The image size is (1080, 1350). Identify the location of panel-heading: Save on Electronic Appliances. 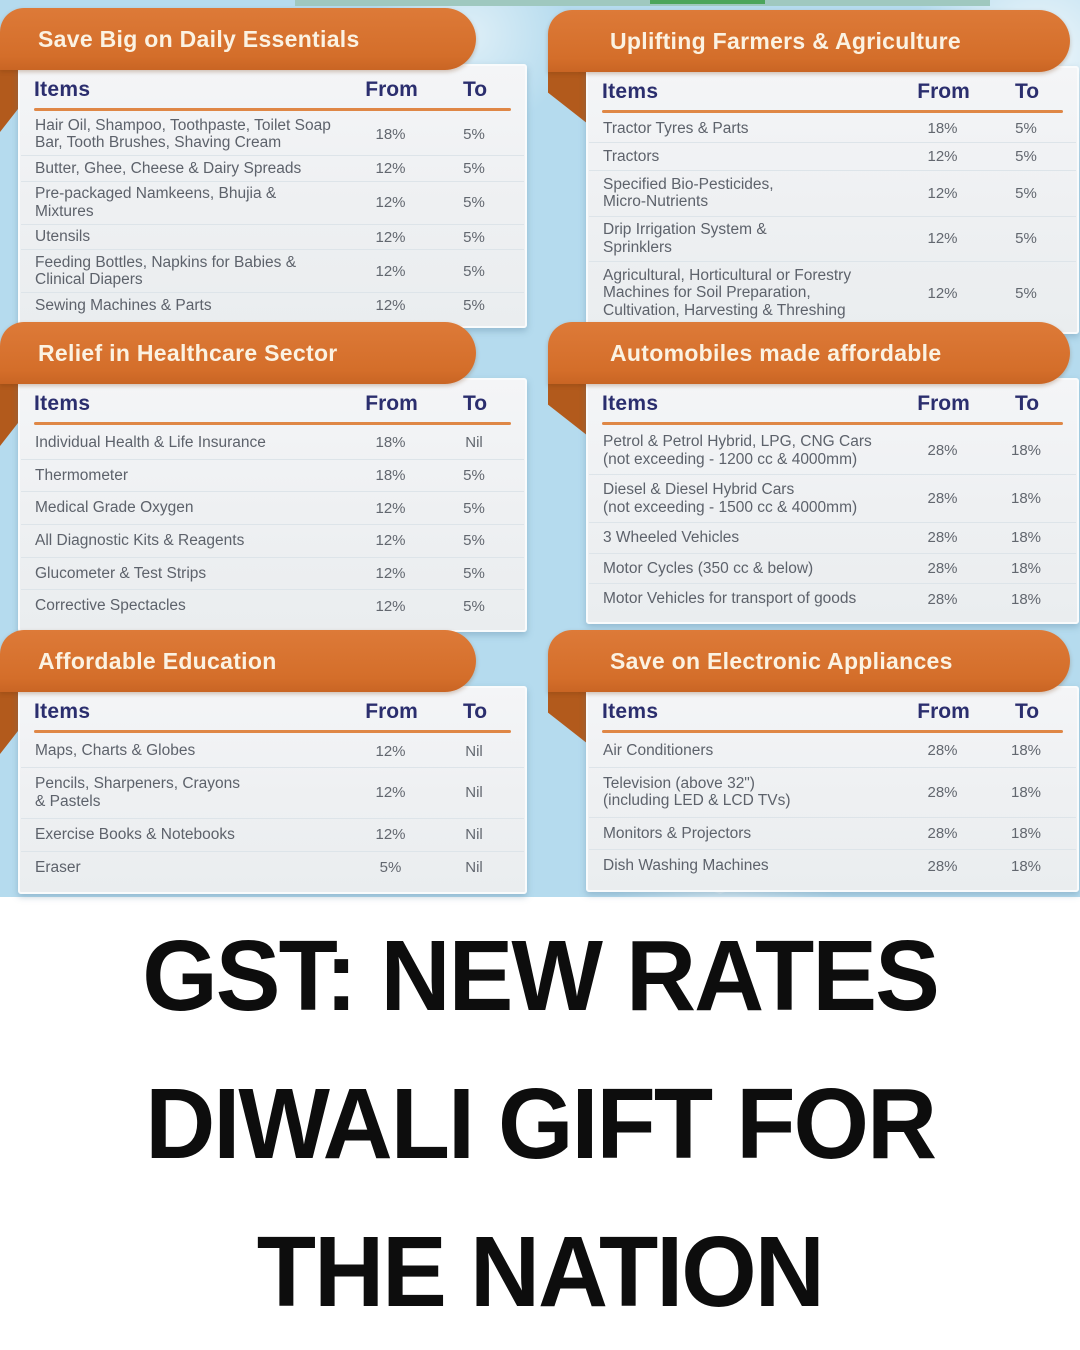
(781, 660).